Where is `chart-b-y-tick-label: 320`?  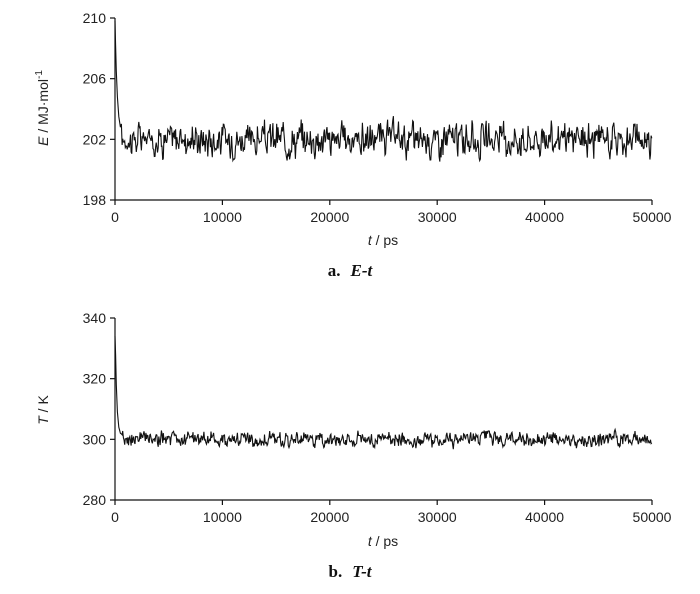
chart-b-y-tick-label: 320 is located at coordinates (95, 379).